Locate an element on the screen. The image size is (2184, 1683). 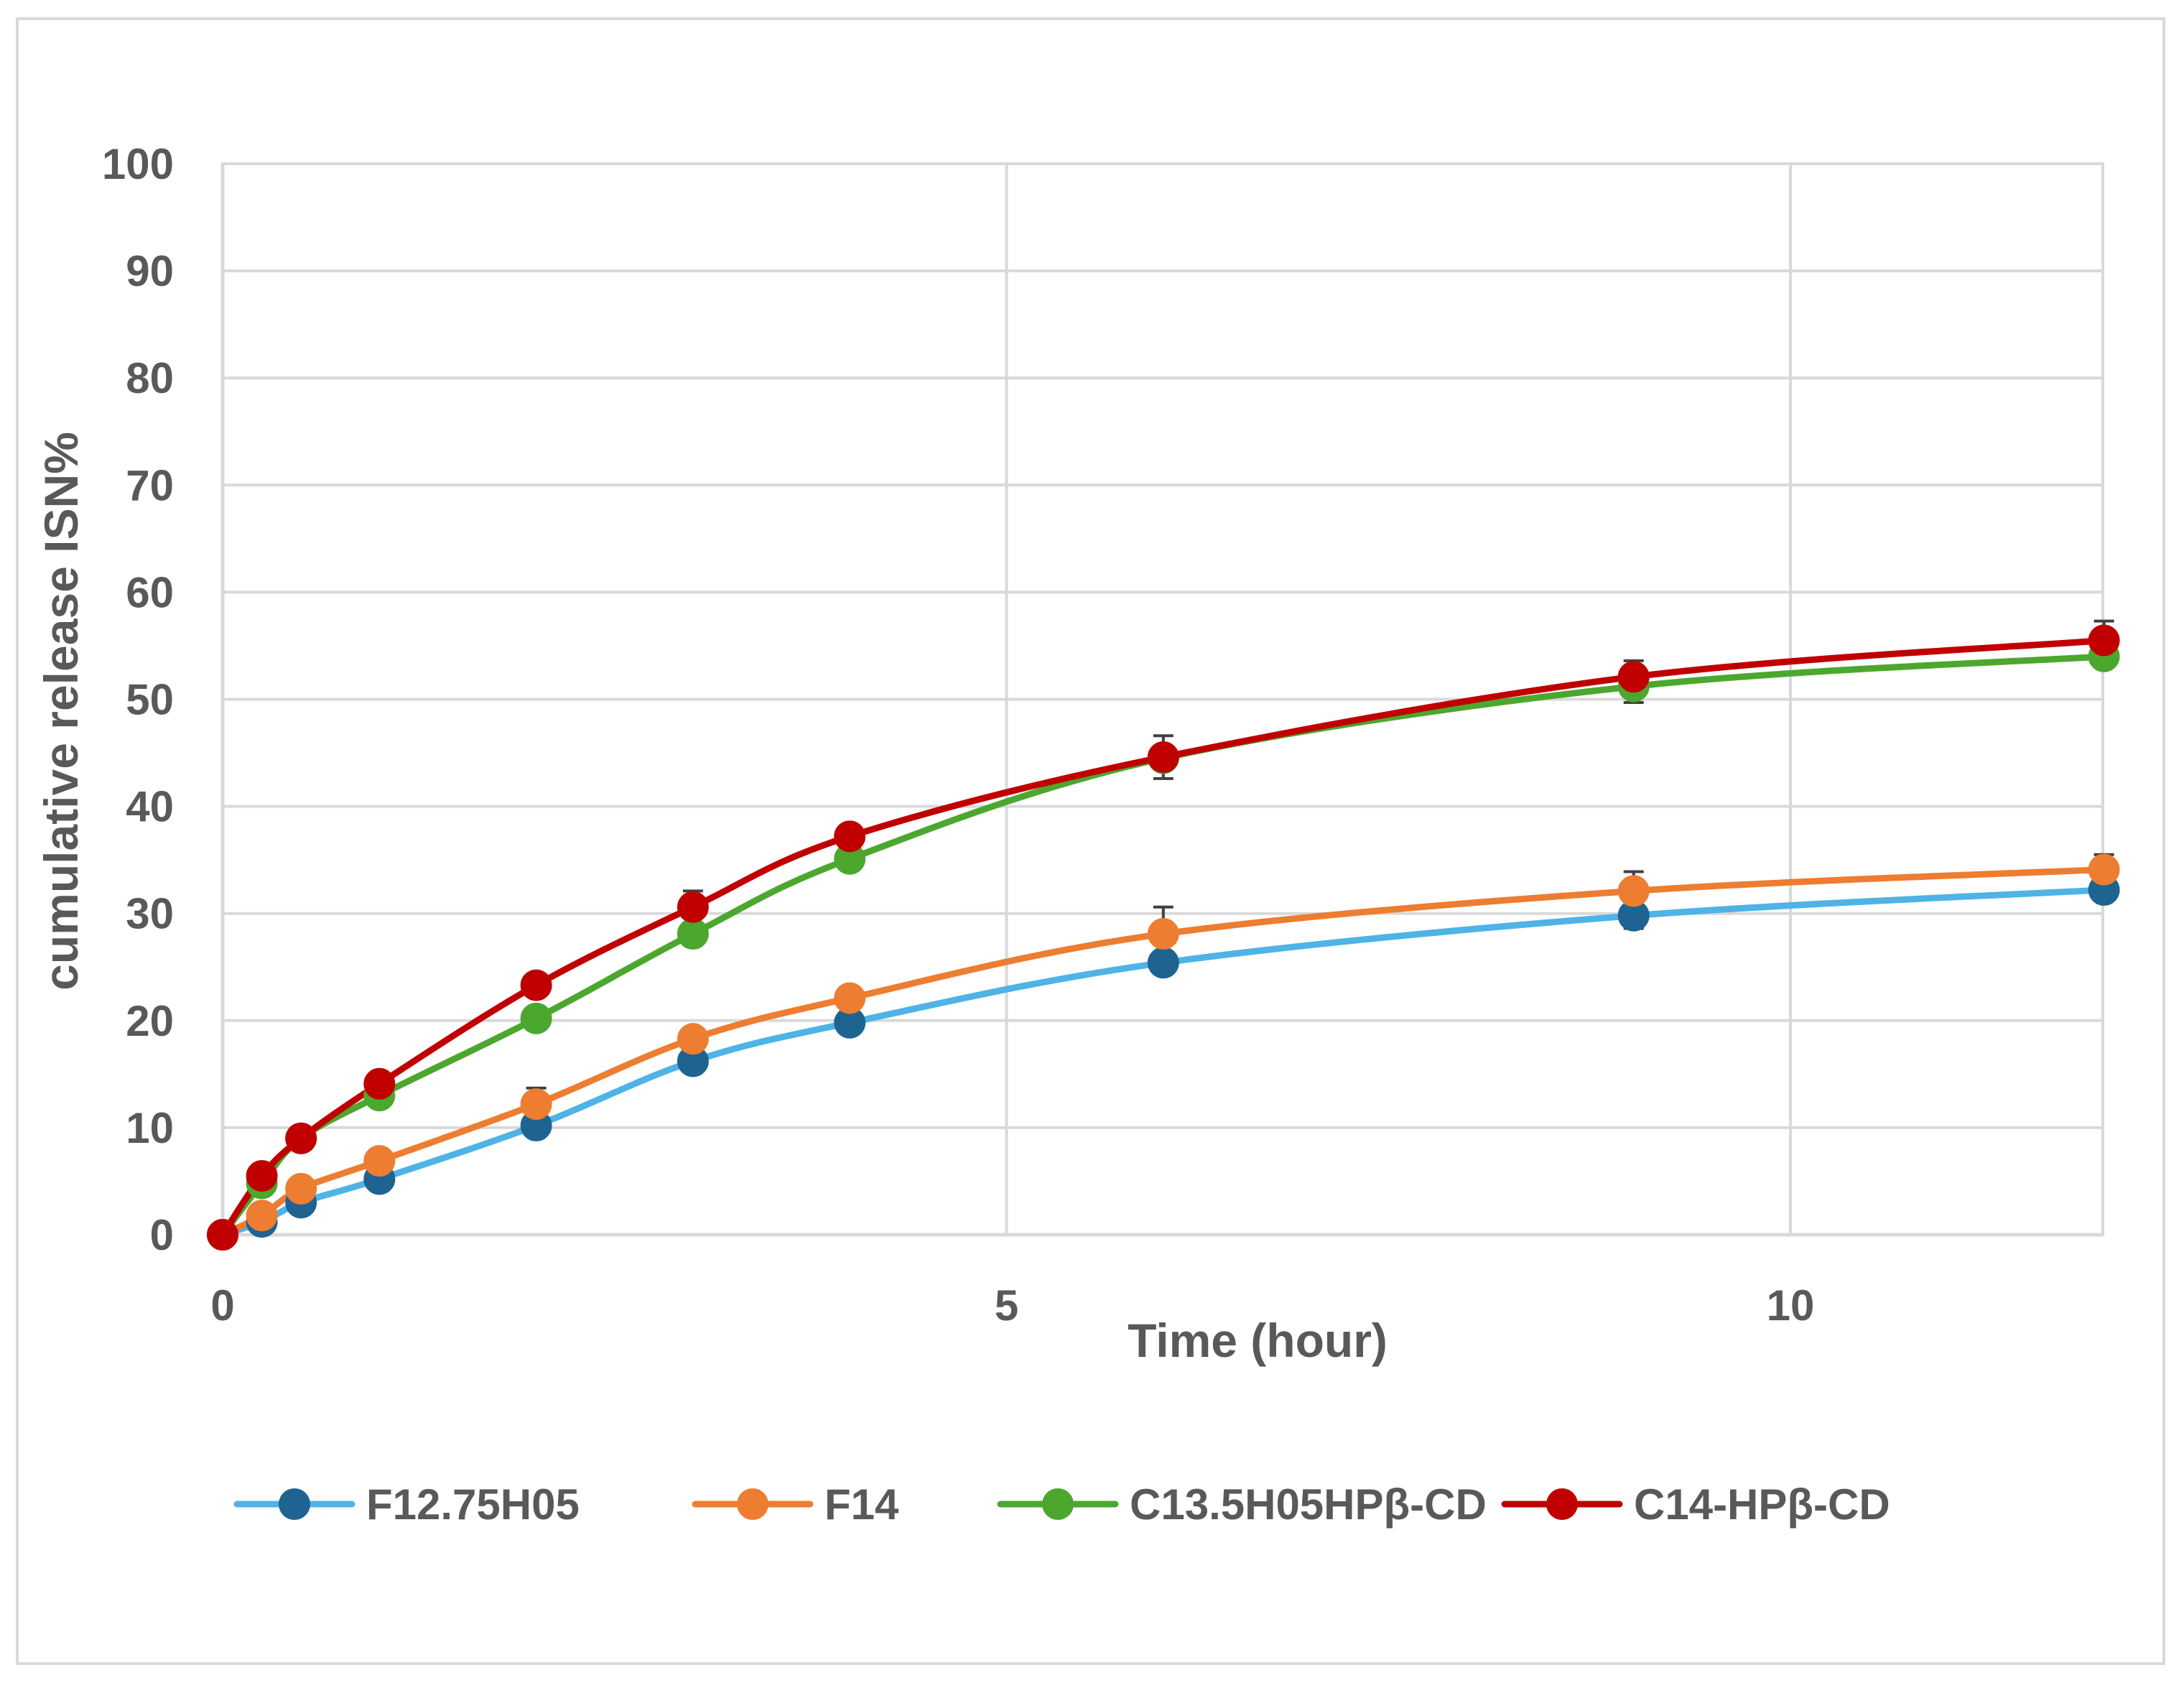
y-axis-ticks: 0 10 20 30 40 50 60 70 80 90 100 is located at coordinates (138, 699).